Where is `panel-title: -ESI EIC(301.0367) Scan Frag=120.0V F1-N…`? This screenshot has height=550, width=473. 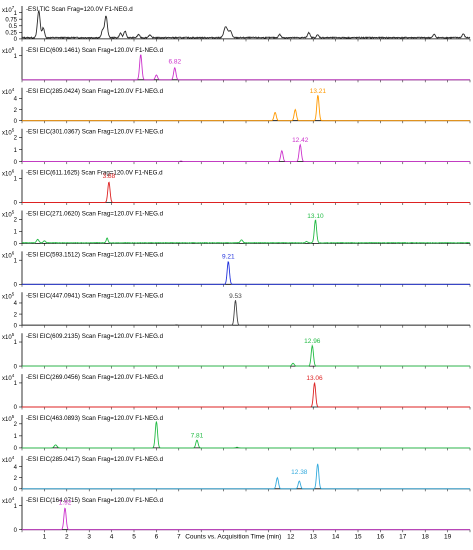
panel-title: -ESI EIC(301.0367) Scan Frag=120.0V F1-N… is located at coordinates (95, 132).